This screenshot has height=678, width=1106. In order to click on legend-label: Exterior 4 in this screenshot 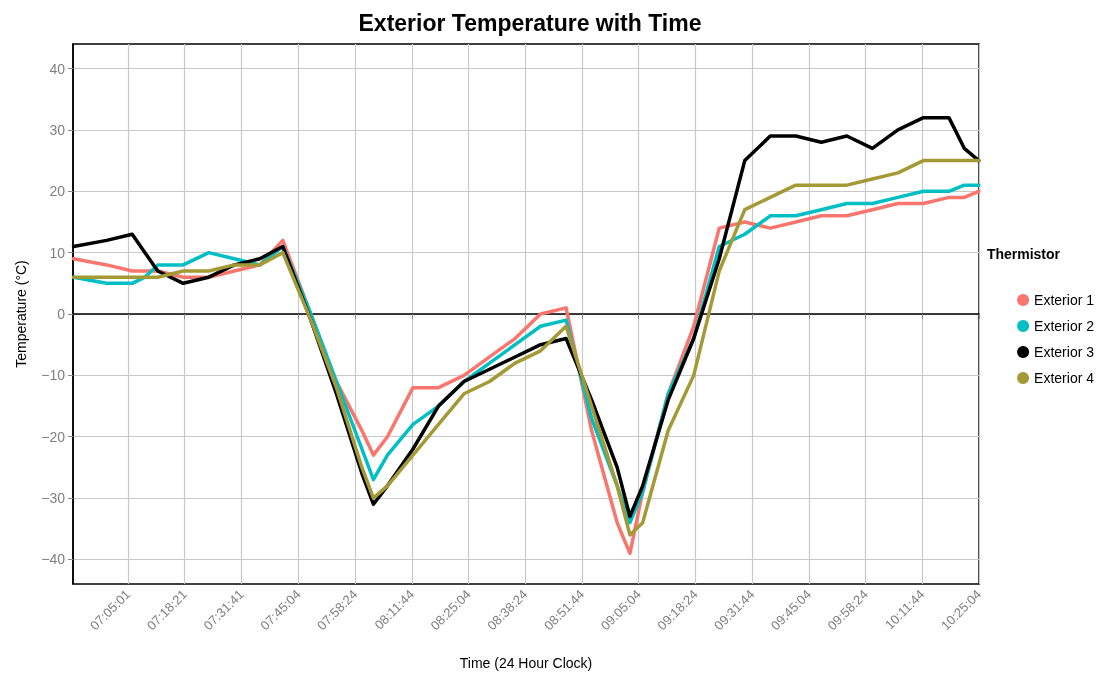, I will do `click(1064, 378)`.